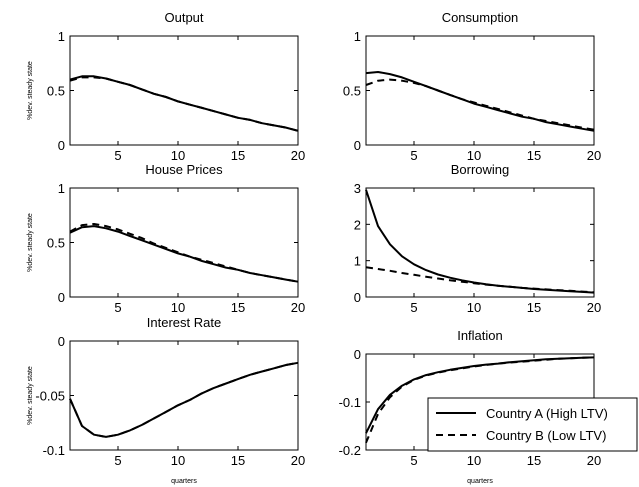 This screenshot has width=639, height=487. I want to click on subplot-4: Borrowing 5 10 15 20 0 1 2 3, so click(477, 238).